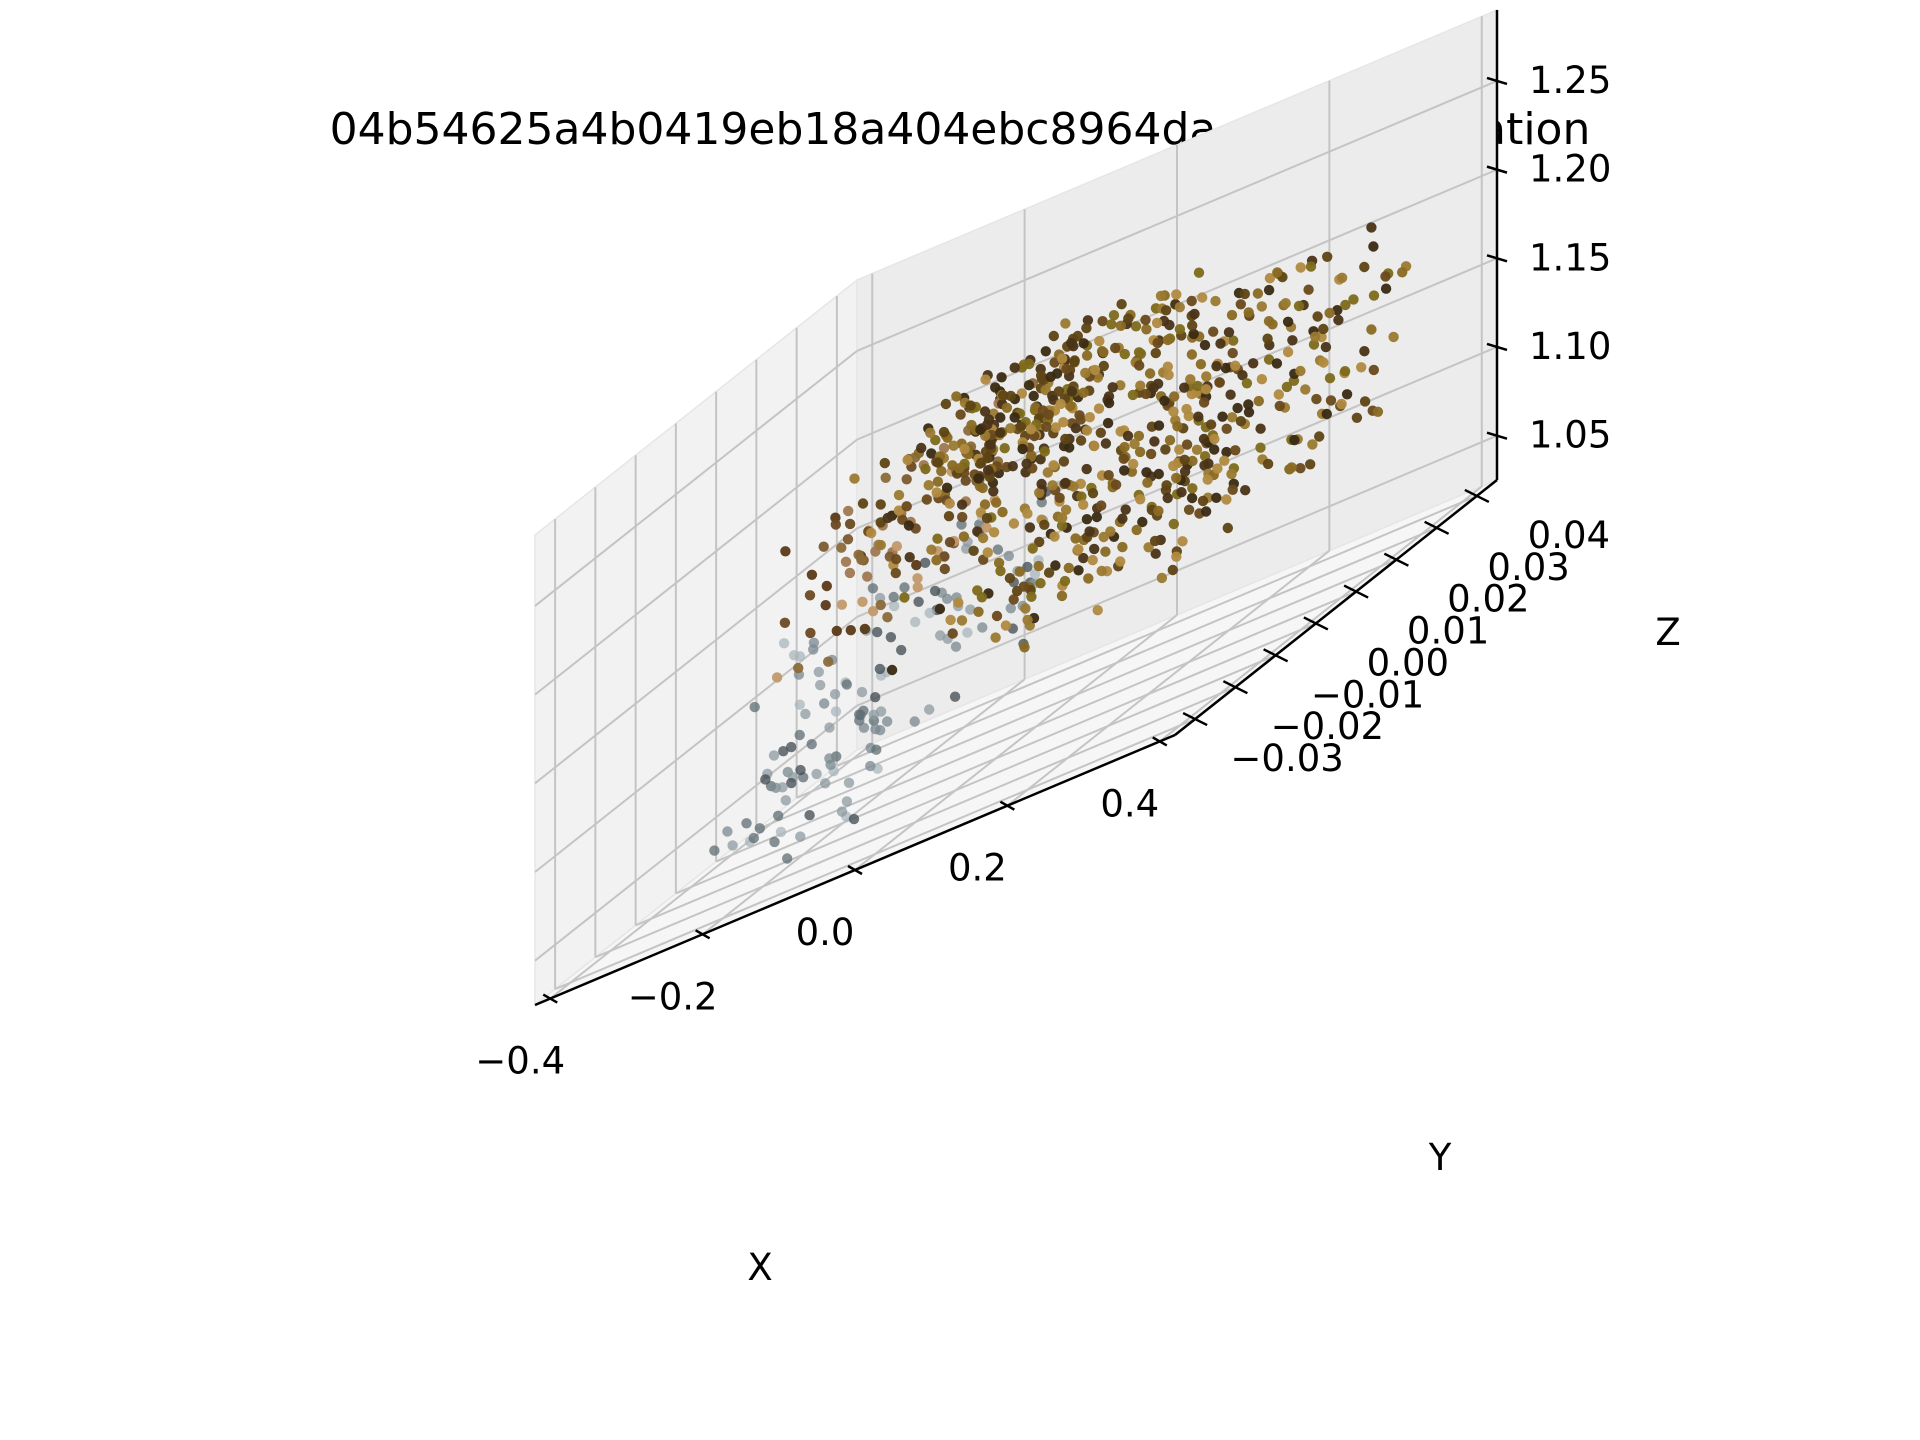  What do you see at coordinates (1488, 599) in the screenshot?
I see `y-tick-label: 0.02` at bounding box center [1488, 599].